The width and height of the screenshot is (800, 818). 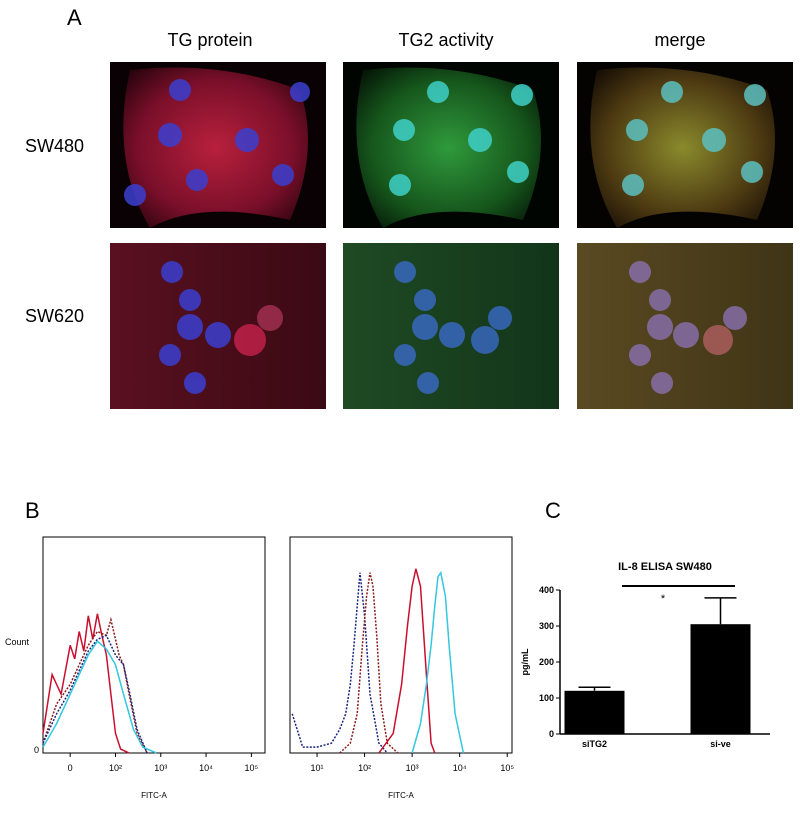 What do you see at coordinates (17, 642) in the screenshot?
I see `y-axis-label: Count` at bounding box center [17, 642].